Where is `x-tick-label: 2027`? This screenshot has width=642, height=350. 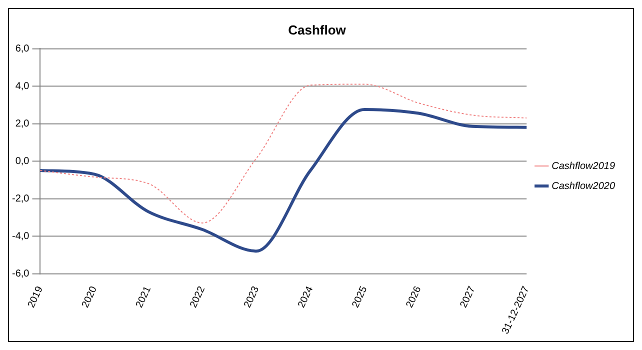 x-tick-label: 2027 is located at coordinates (468, 297).